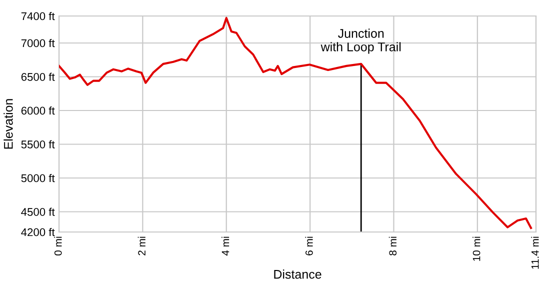 This screenshot has height=288, width=550. I want to click on y-tick-label: 5500 ft, so click(38, 144).